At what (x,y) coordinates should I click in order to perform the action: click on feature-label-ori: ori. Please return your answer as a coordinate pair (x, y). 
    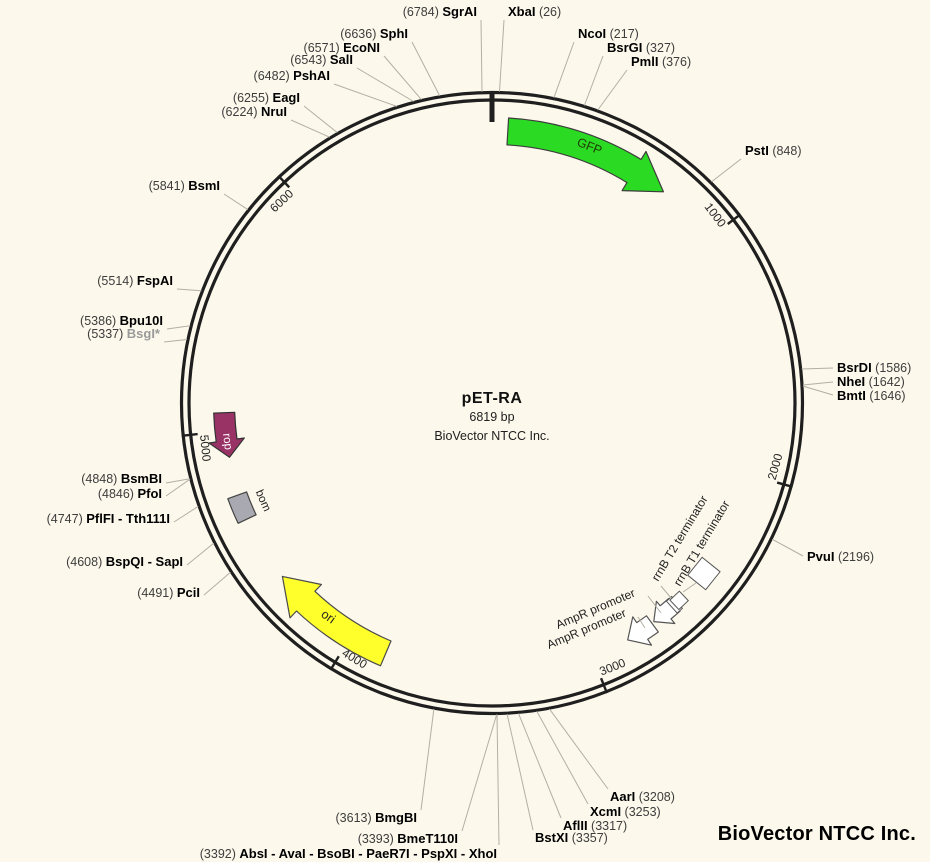
    Looking at the image, I should click on (328, 616).